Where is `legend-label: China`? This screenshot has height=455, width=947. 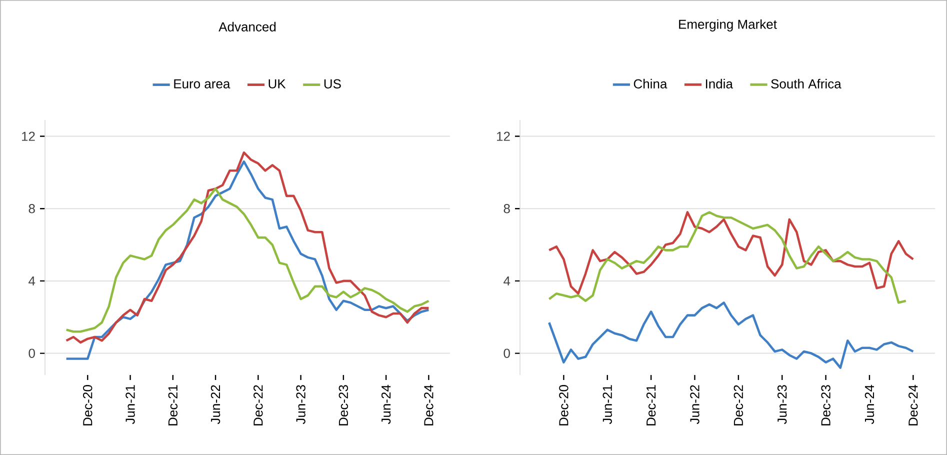 legend-label: China is located at coordinates (651, 83).